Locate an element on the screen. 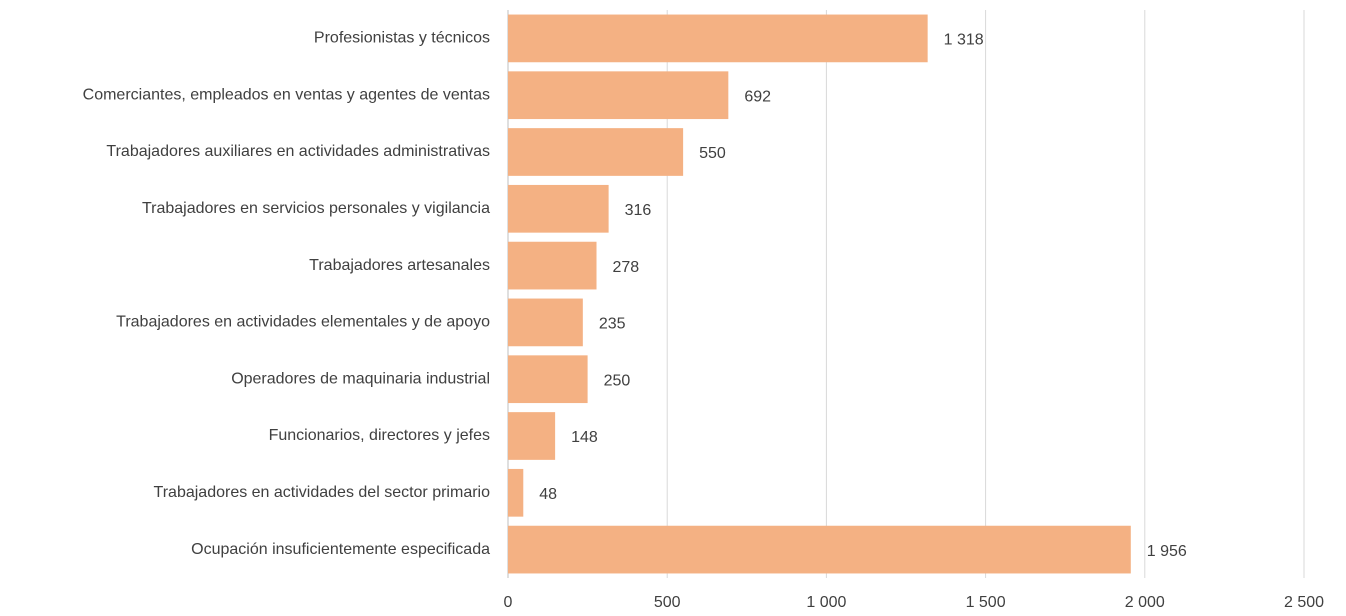 This screenshot has height=616, width=1346. x-tick-label: 1 000 is located at coordinates (826, 602).